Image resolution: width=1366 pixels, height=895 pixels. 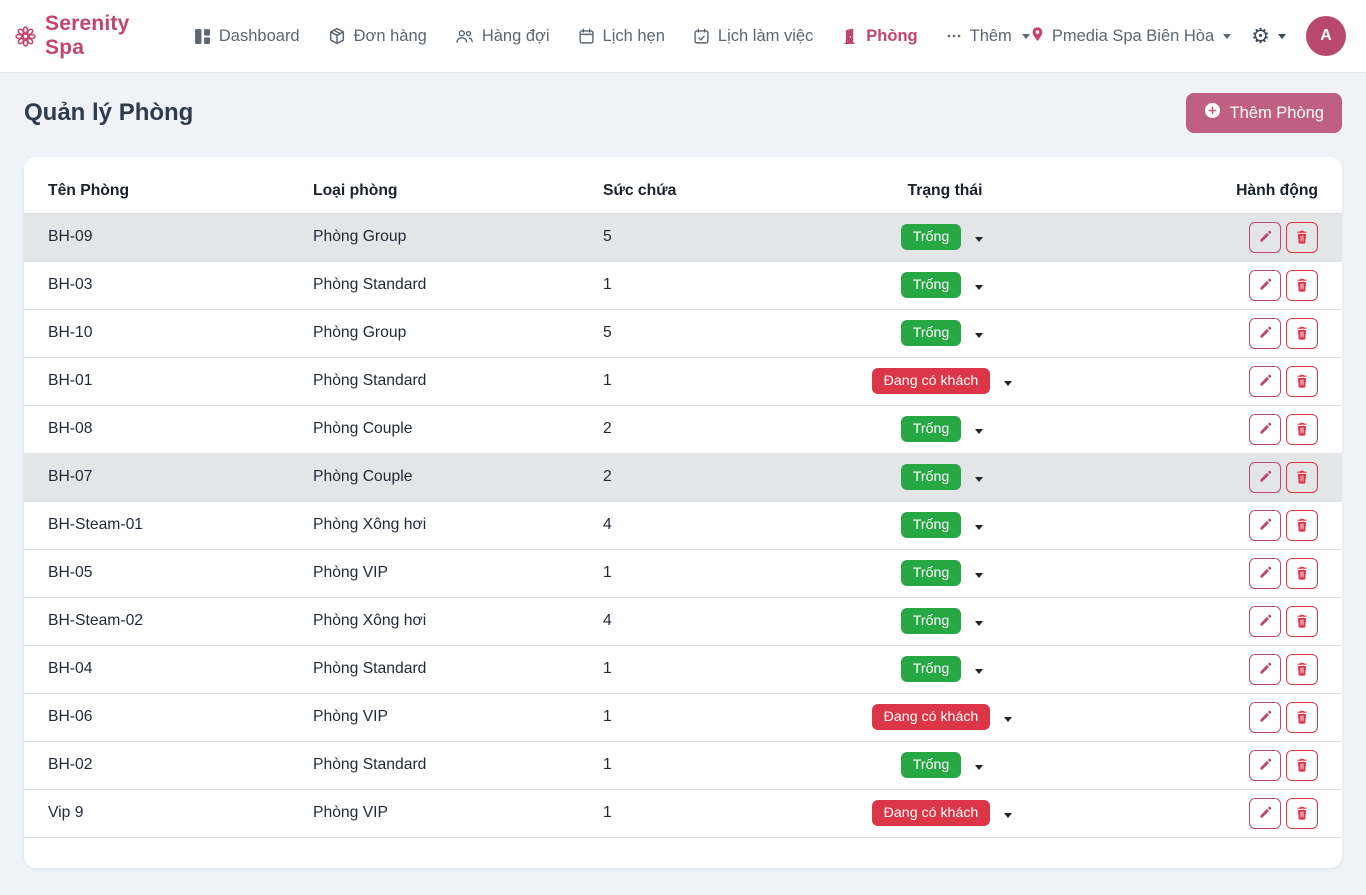 I want to click on table-row: BH-06 Phòng VIP 1 Đang có khách, so click(x=683, y=717).